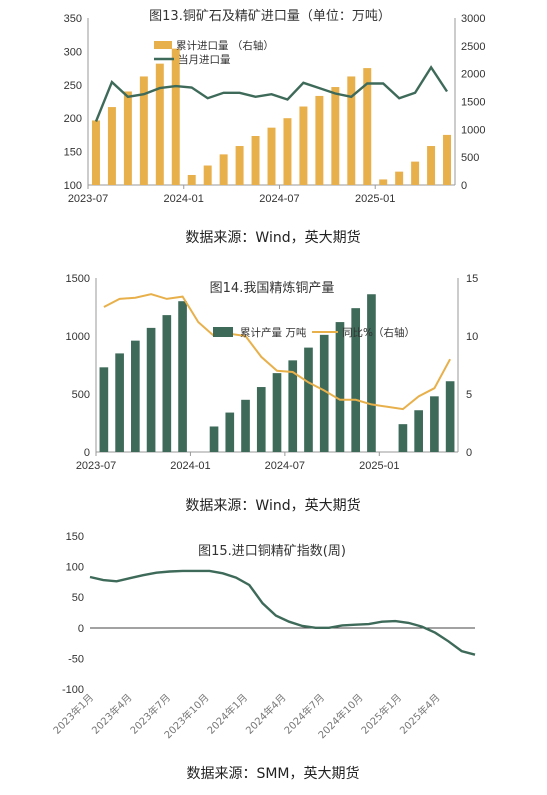 This screenshot has height=795, width=547. Describe the element at coordinates (285, 466) in the screenshot. I see `chart14-x-tick: 2024-07` at that location.